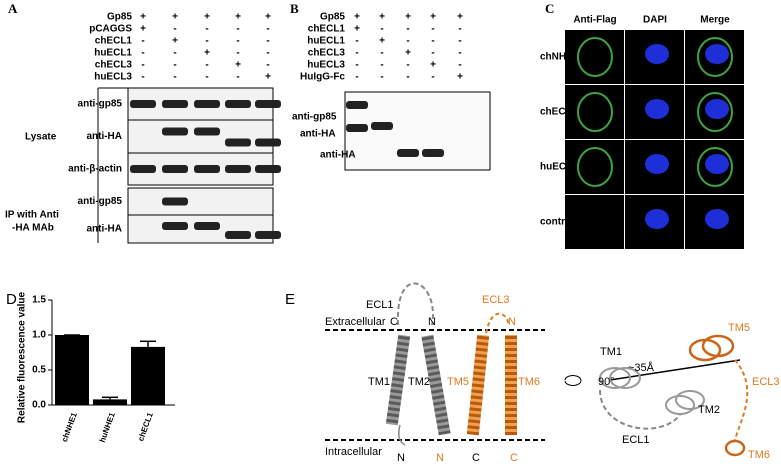  I want to click on diagram-label: N, so click(432, 322).